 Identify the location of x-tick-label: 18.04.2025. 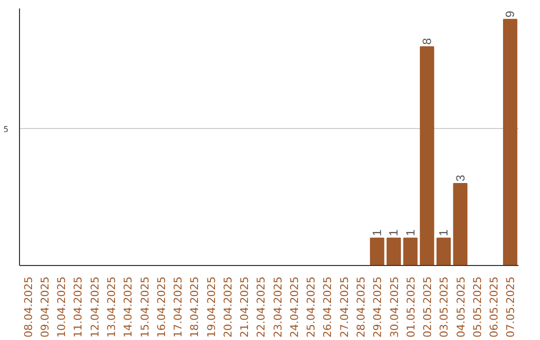
(195, 307).